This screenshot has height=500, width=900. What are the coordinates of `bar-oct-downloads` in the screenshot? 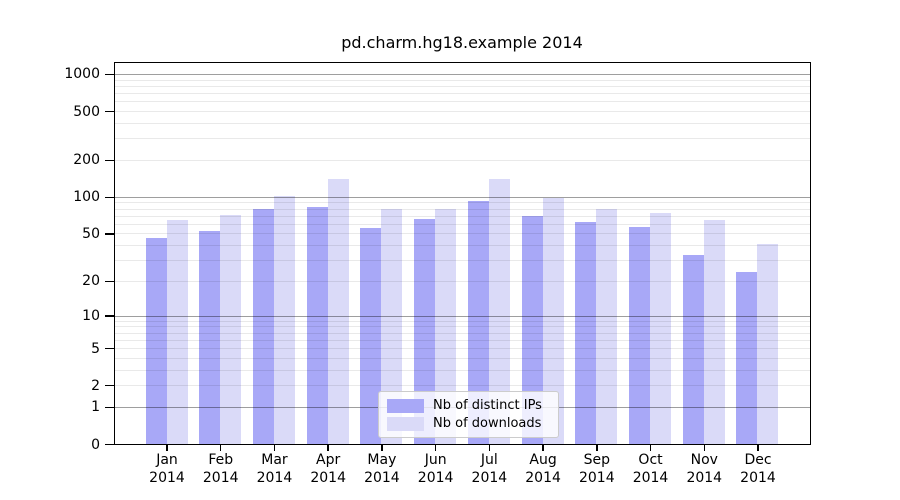 It's located at (661, 328).